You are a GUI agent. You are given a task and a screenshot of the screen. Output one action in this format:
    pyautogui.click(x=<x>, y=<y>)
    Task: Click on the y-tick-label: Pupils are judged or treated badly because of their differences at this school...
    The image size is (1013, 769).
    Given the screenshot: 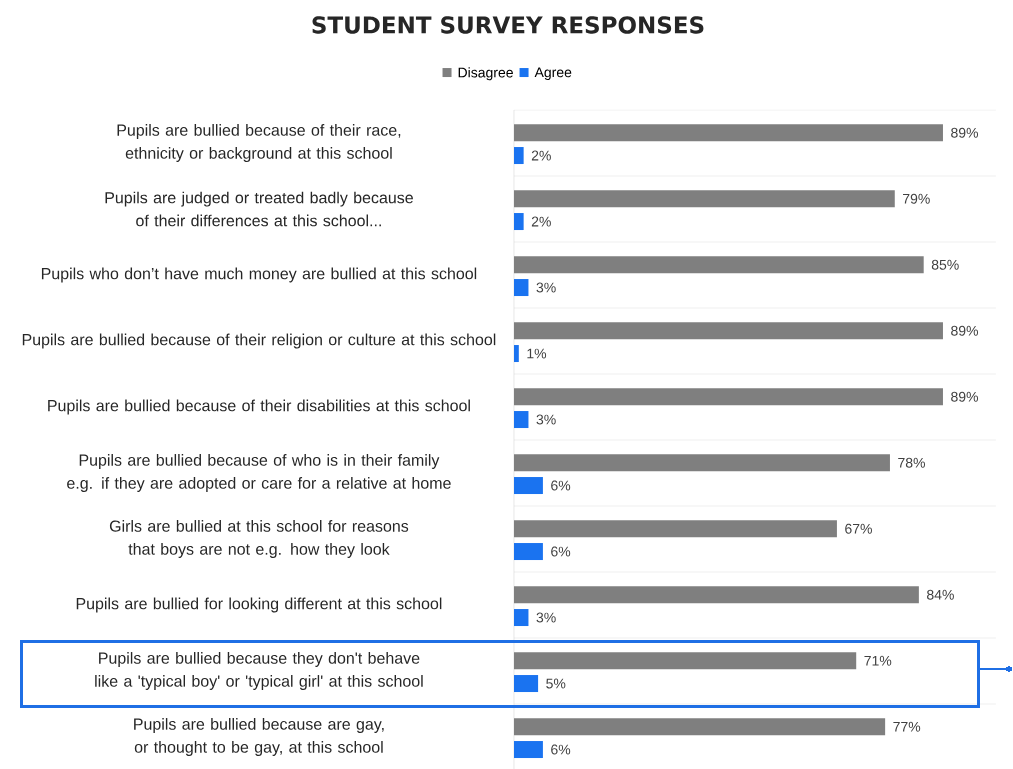 What is the action you would take?
    pyautogui.click(x=259, y=209)
    